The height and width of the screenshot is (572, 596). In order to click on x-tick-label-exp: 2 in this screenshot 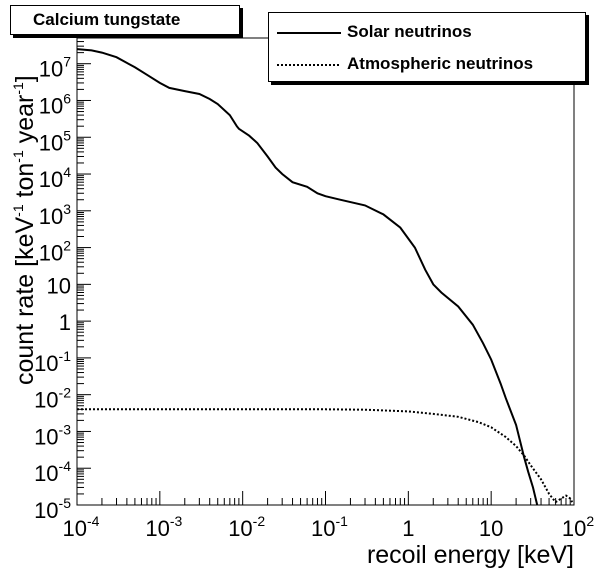, I will do `click(590, 521)`.